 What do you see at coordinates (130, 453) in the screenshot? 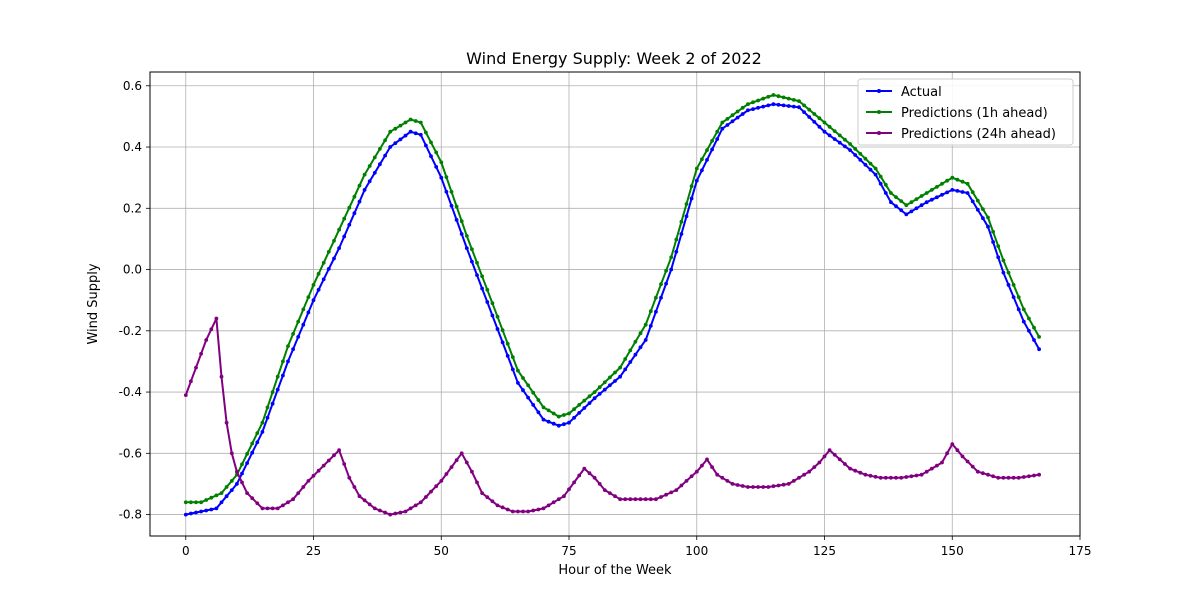
I see `y-tick-label: -0.6` at bounding box center [130, 453].